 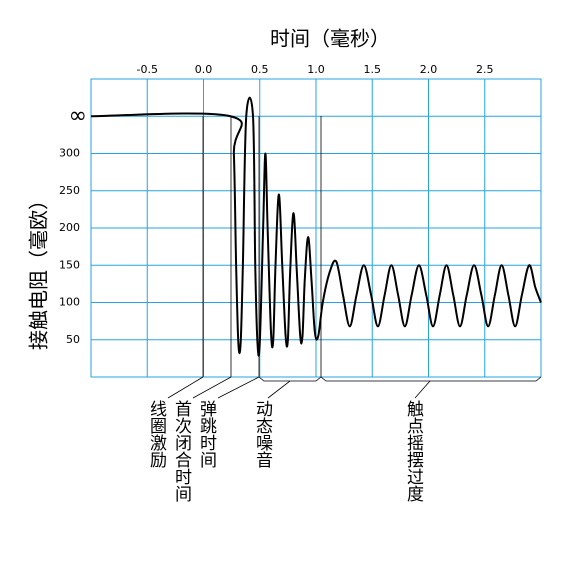 I want to click on y-axis-title: 接触电阻（毫欧）, so click(x=39, y=270).